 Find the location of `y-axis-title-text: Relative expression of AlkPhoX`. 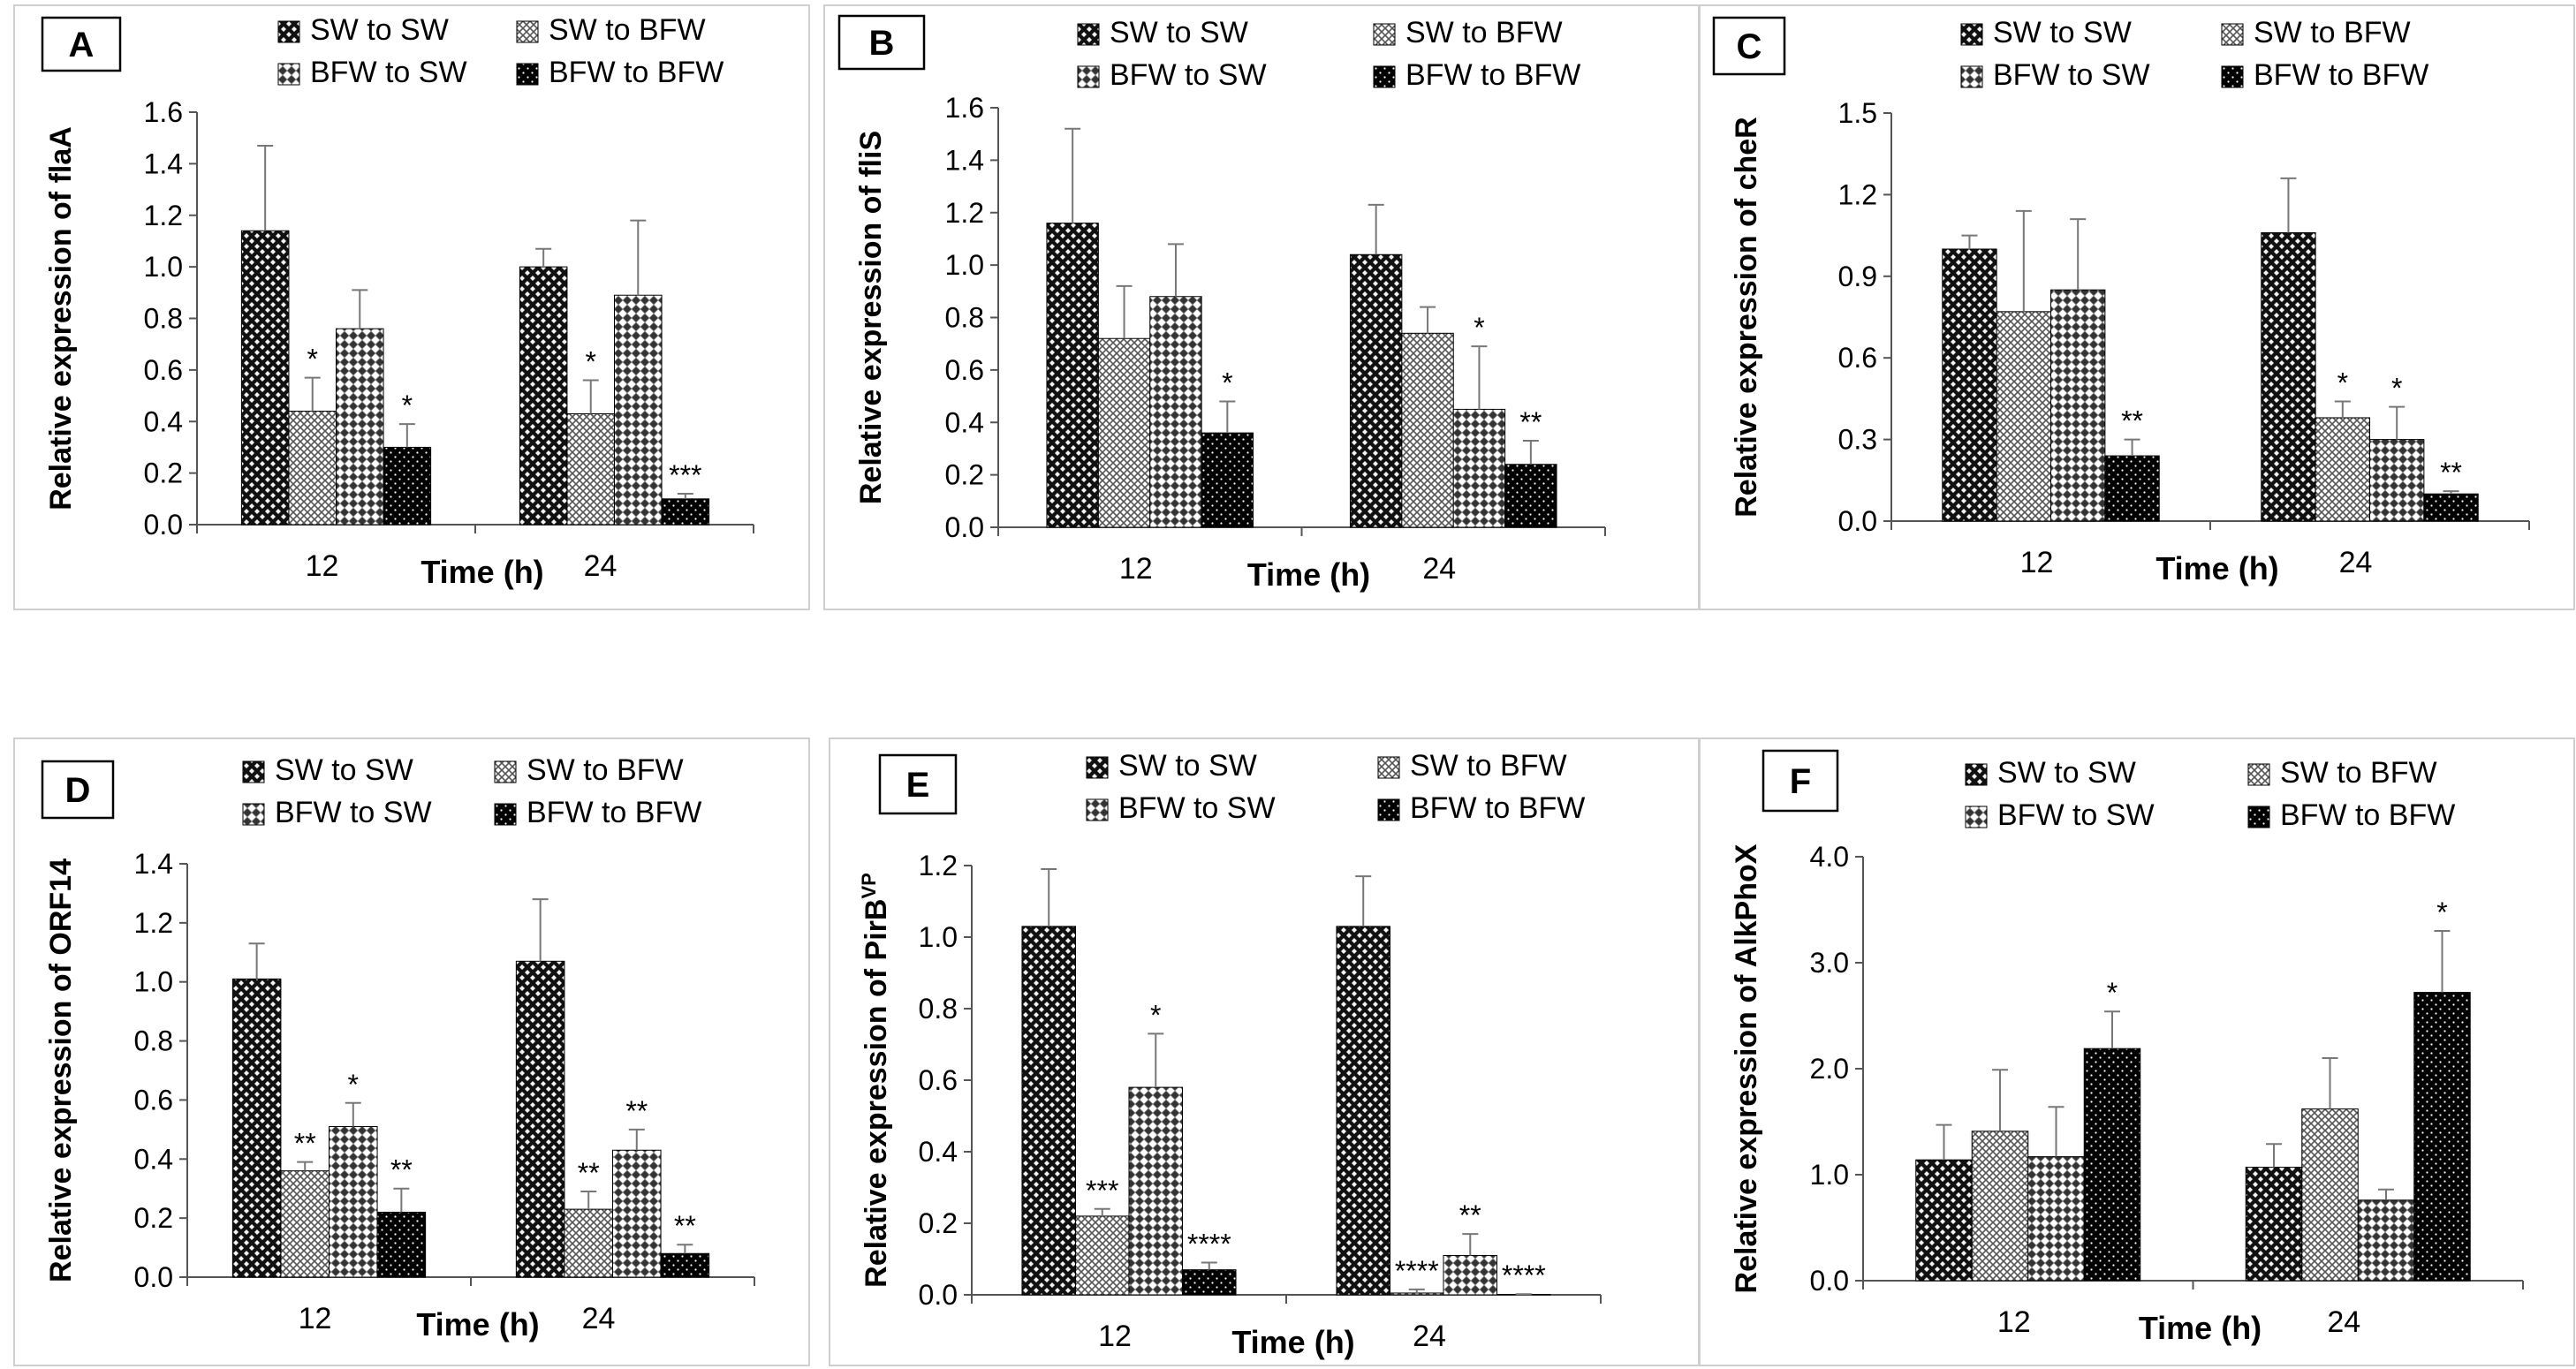

y-axis-title-text: Relative expression of AlkPhoX is located at coordinates (1747, 1068).